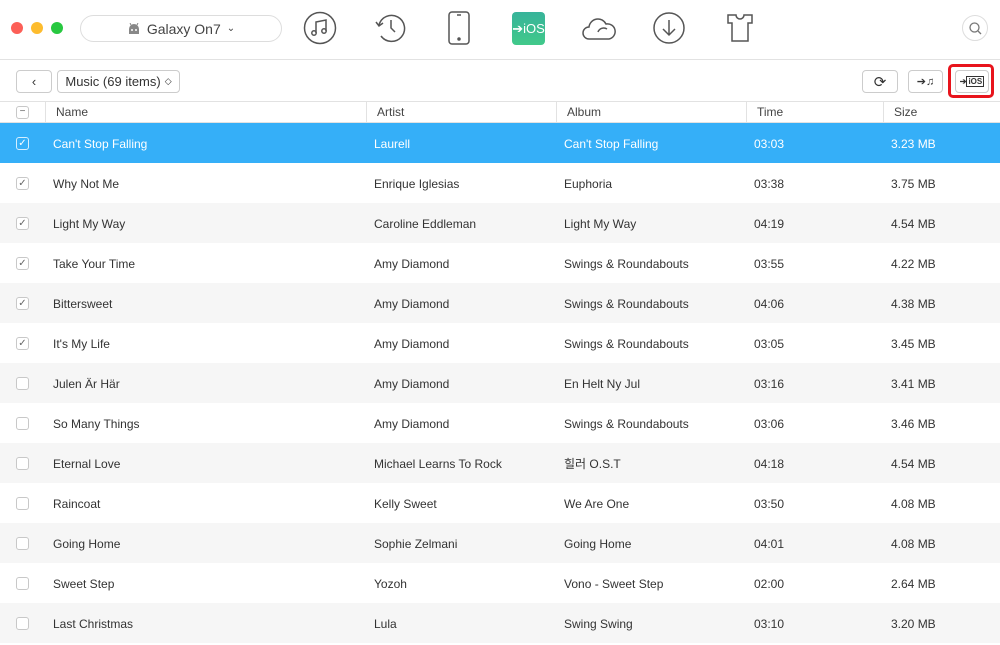 Image resolution: width=1000 pixels, height=645 pixels. I want to click on download-icon, so click(669, 28).